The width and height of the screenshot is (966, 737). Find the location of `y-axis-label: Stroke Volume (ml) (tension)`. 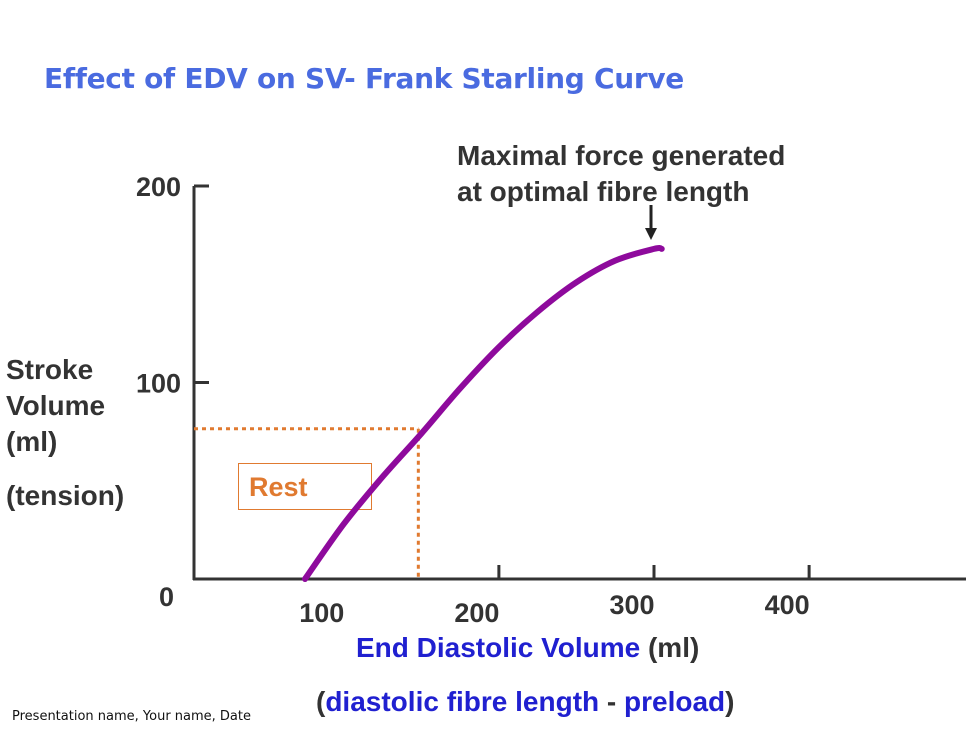

y-axis-label: Stroke Volume (ml) (tension) is located at coordinates (65, 433).